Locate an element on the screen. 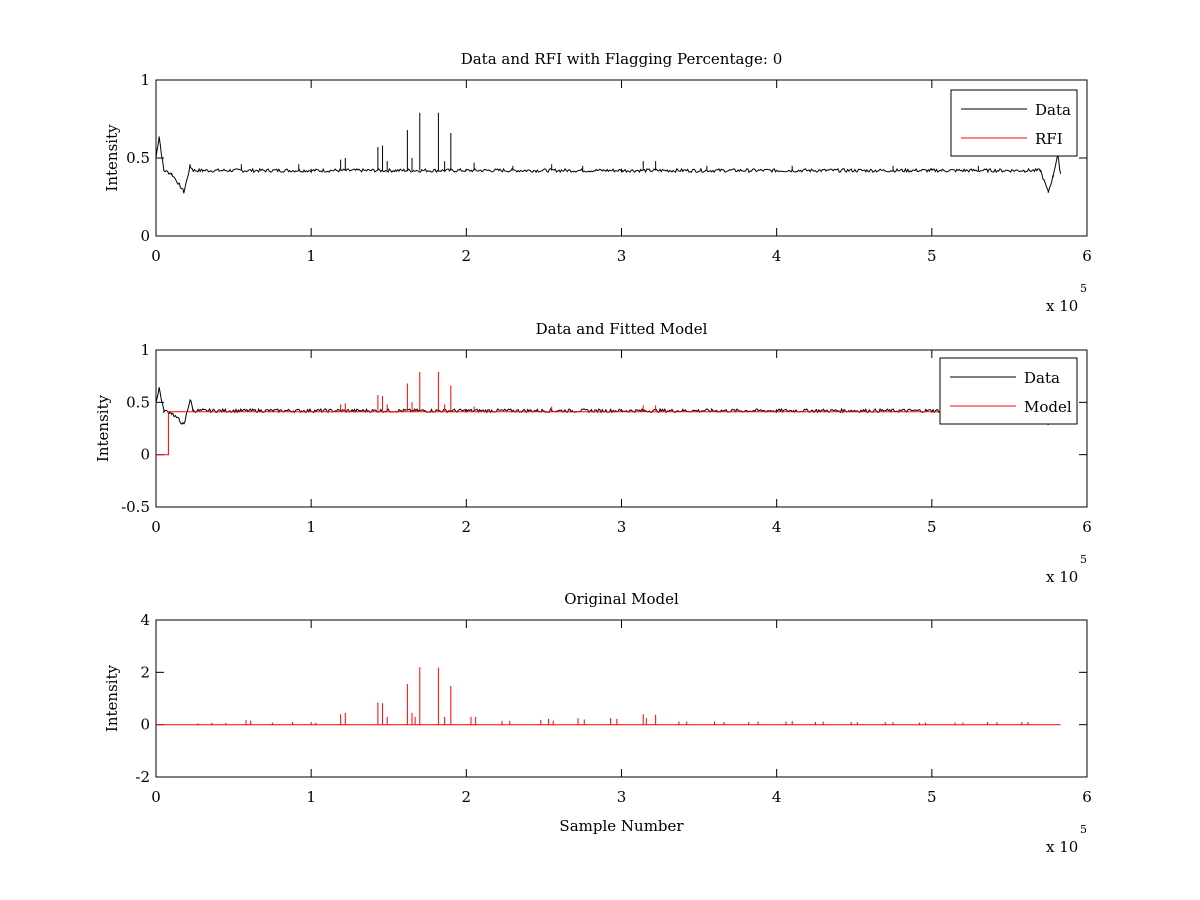  chart-title: Data and RFI with Flagging Percentage: 0 is located at coordinates (622, 59).